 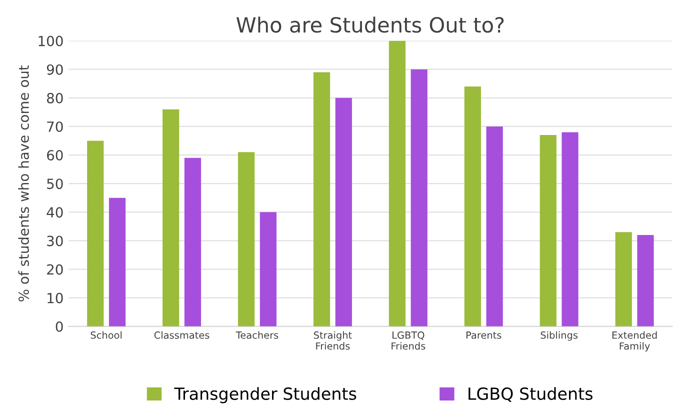 What do you see at coordinates (55, 298) in the screenshot?
I see `y-tick-label: 10` at bounding box center [55, 298].